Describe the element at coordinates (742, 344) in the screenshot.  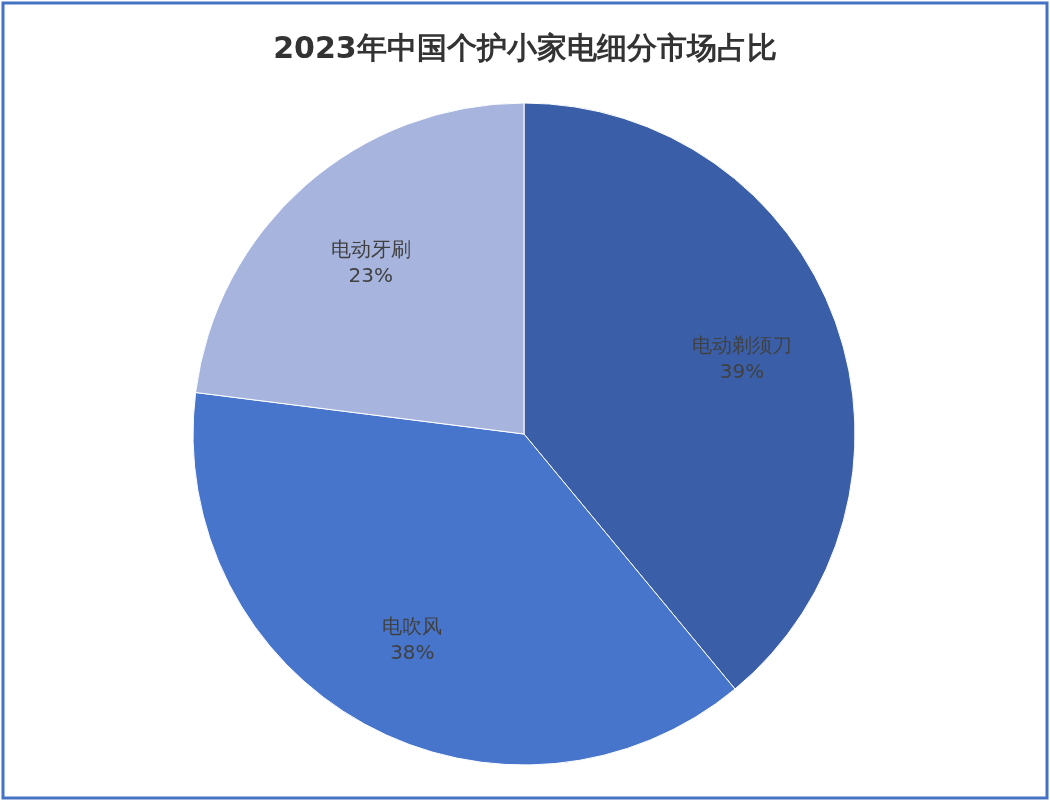
I see `slice-label: 电动剃须刀` at that location.